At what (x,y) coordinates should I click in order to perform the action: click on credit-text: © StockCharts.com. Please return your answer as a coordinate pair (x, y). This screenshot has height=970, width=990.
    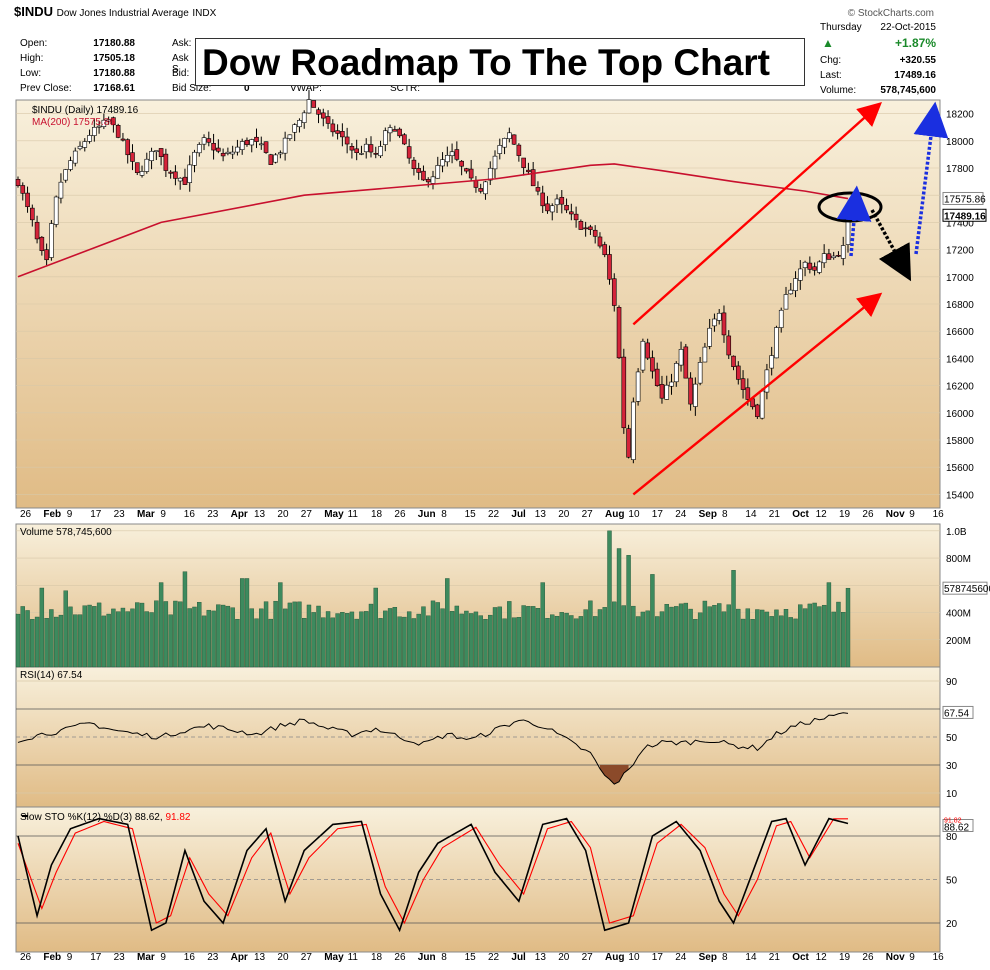
    Looking at the image, I should click on (890, 13).